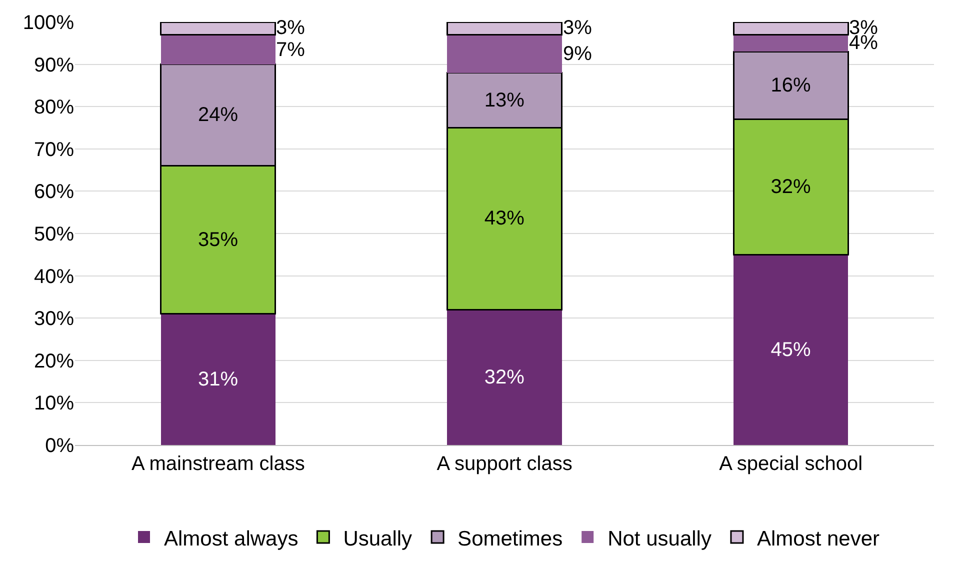  Describe the element at coordinates (54, 149) in the screenshot. I see `y-tick-label: 70%` at that location.